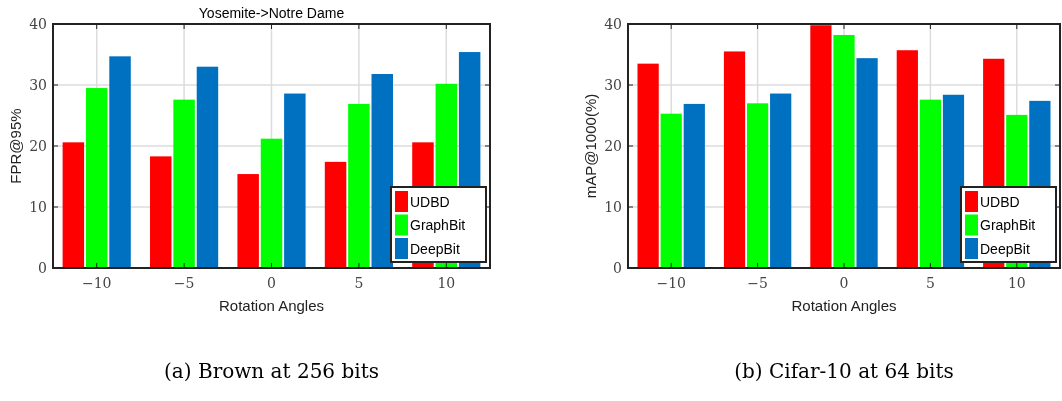 The height and width of the screenshot is (401, 1062). What do you see at coordinates (590, 146) in the screenshot?
I see `y-axis-title: mAP@1000(%)` at bounding box center [590, 146].